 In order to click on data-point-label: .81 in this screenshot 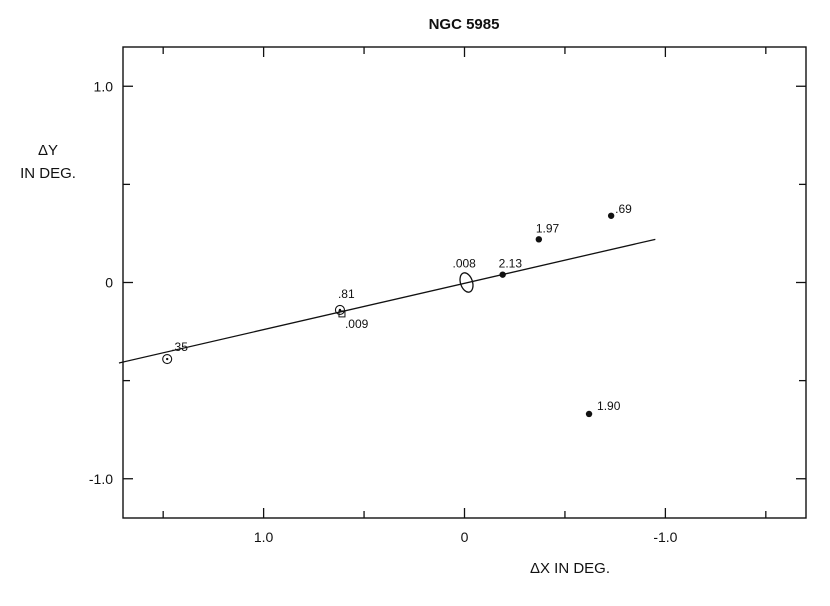, I will do `click(346, 294)`.